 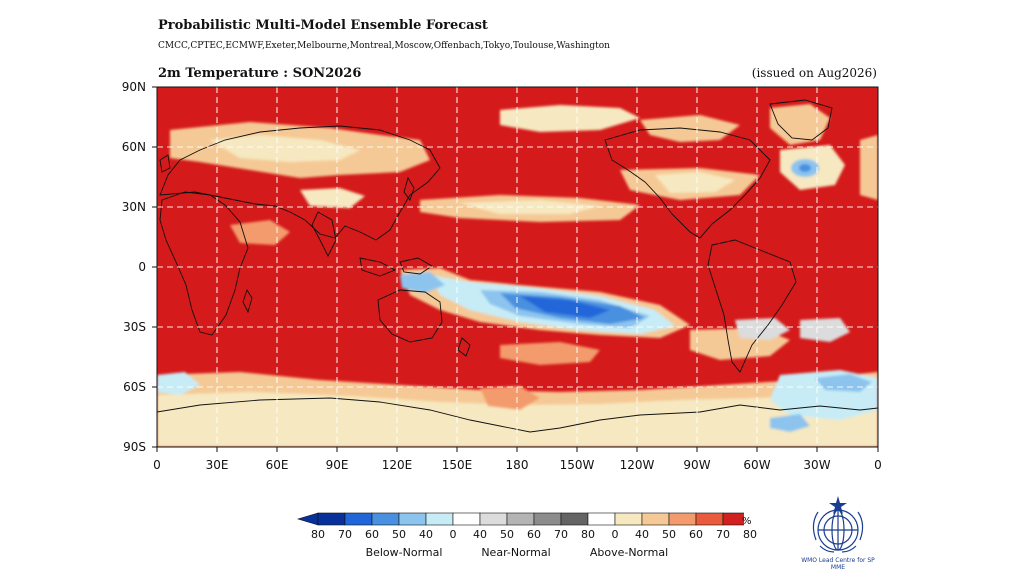 What do you see at coordinates (134, 447) in the screenshot?
I see `lat-label-90s: 90S` at bounding box center [134, 447].